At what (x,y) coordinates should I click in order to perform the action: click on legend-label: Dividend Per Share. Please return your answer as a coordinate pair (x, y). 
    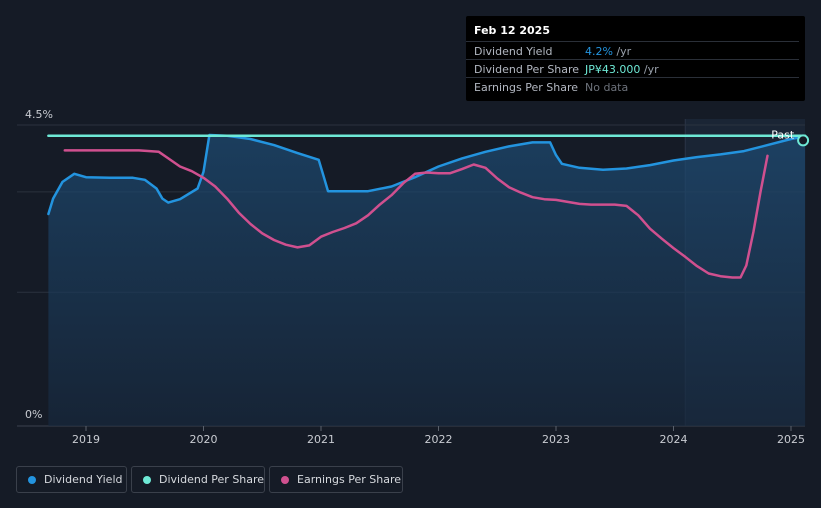
    Looking at the image, I should click on (212, 479).